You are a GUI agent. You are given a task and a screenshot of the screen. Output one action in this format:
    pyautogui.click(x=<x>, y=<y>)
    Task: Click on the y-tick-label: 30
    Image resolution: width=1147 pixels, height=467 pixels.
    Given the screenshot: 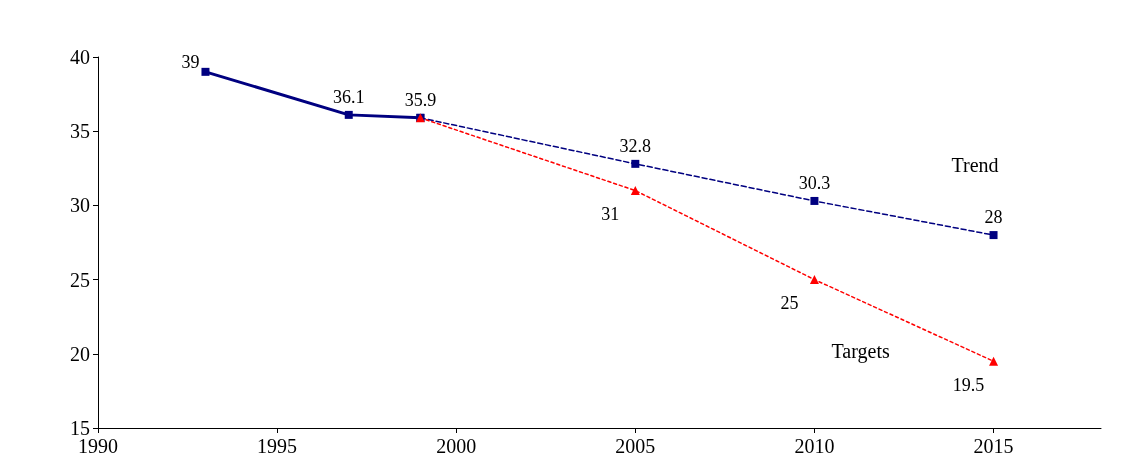 What is the action you would take?
    pyautogui.click(x=80, y=205)
    